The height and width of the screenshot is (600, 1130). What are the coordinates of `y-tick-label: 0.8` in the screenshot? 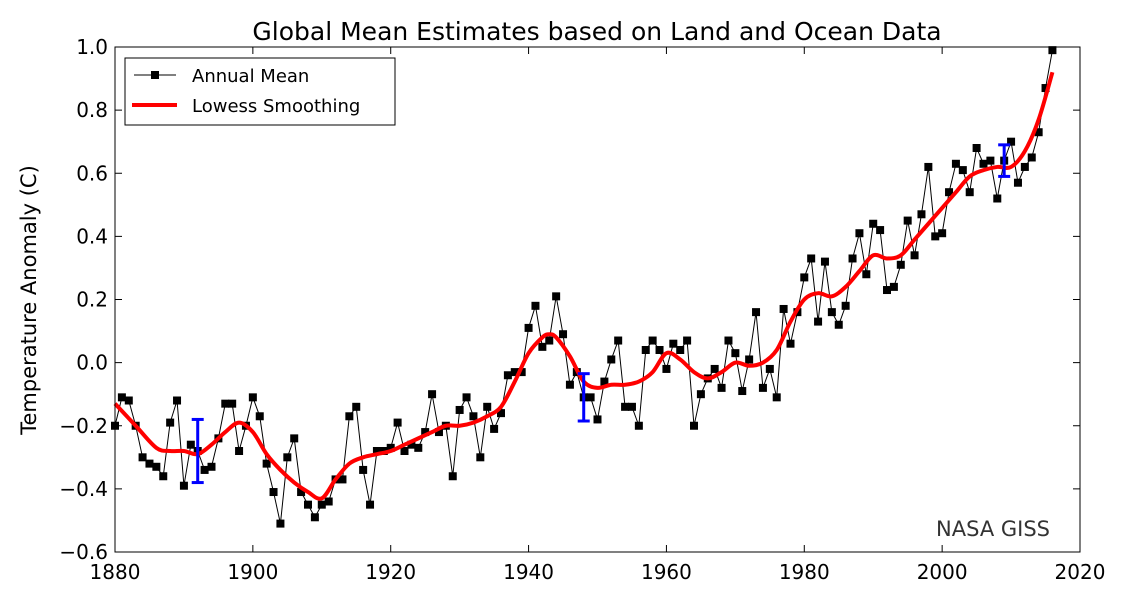 It's located at (92, 110).